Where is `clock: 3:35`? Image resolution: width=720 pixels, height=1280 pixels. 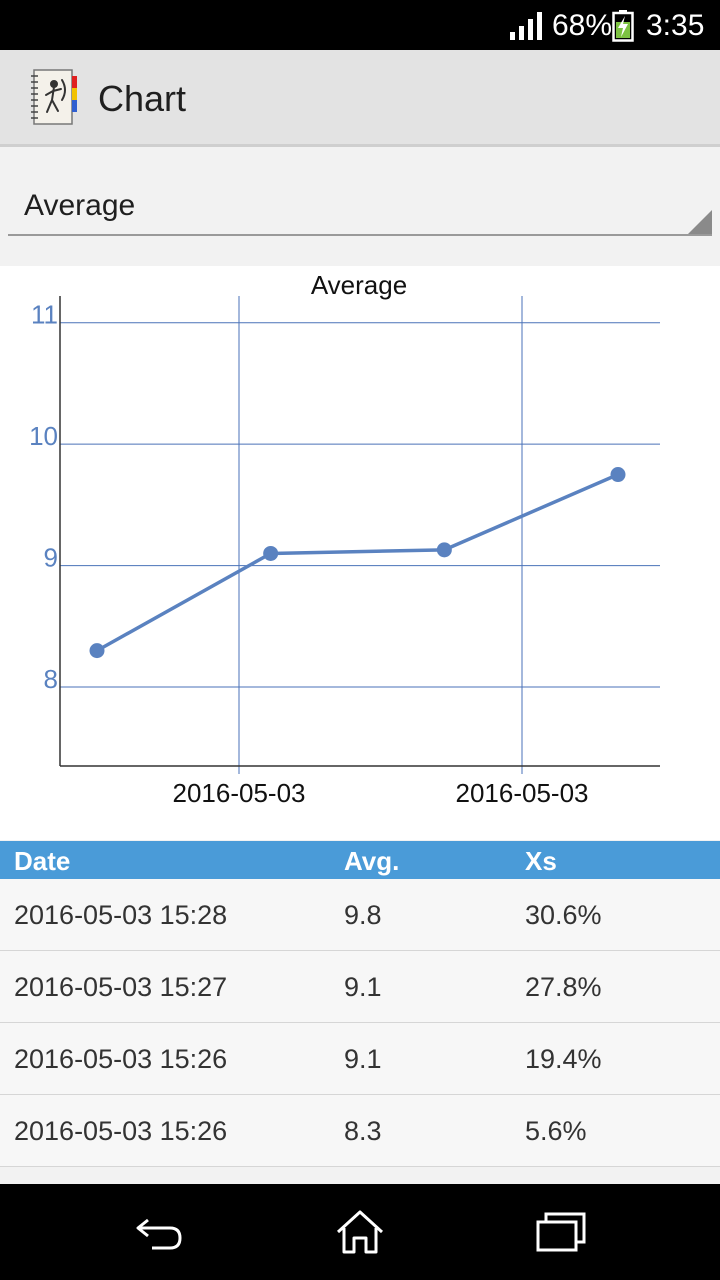 clock: 3:35 is located at coordinates (675, 25).